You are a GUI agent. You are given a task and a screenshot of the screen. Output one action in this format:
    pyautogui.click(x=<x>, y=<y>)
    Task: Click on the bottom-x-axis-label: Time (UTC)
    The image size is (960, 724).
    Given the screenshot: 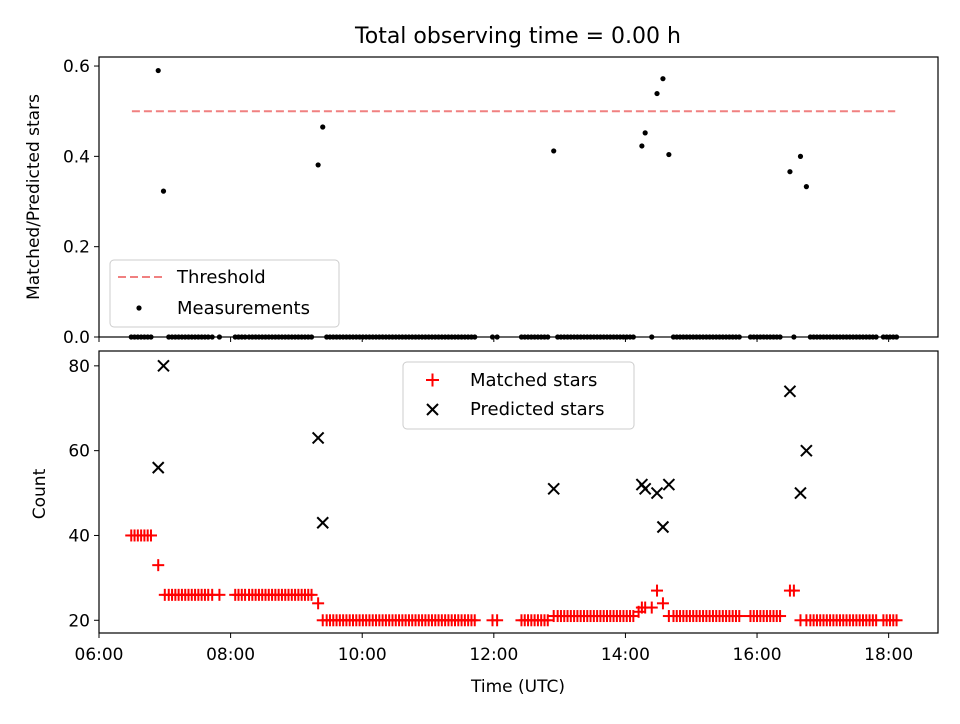 What is the action you would take?
    pyautogui.click(x=517, y=687)
    